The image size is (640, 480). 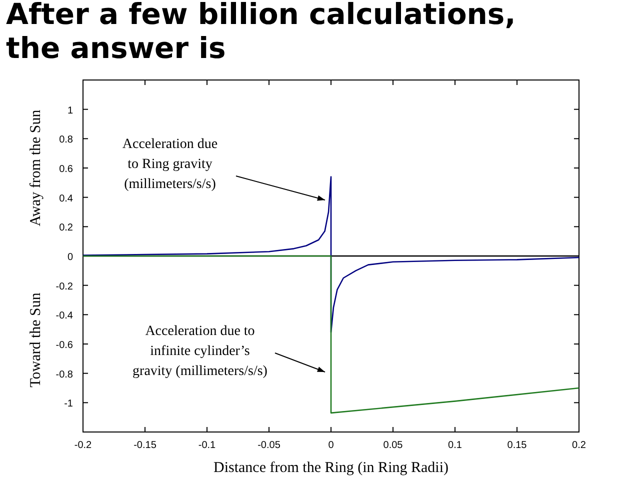 What do you see at coordinates (36, 167) in the screenshot?
I see `y-axis-title: Away from the Sun` at bounding box center [36, 167].